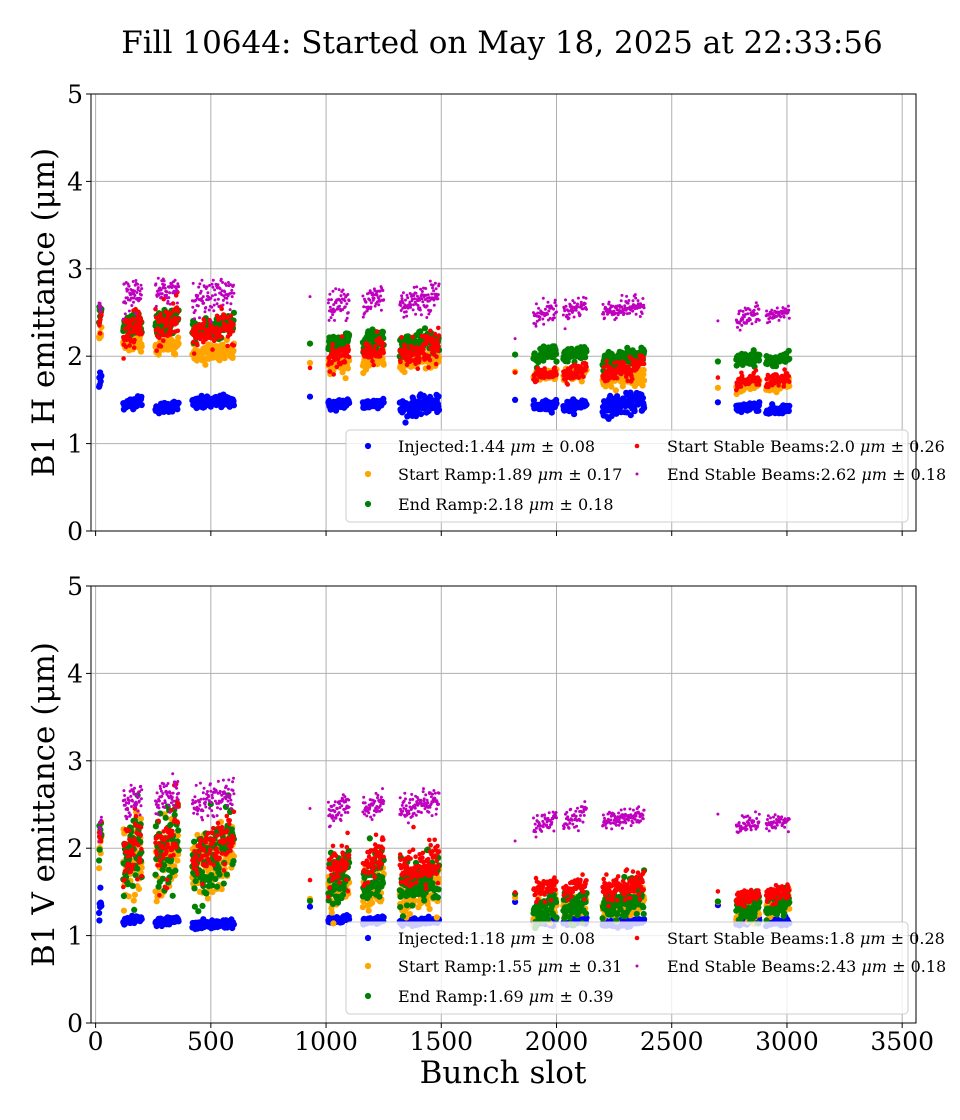 This screenshot has width=960, height=1120. Describe the element at coordinates (510, 474) in the screenshot. I see `legend-label: Start Ramp:1.89 μm ± 0.17` at that location.